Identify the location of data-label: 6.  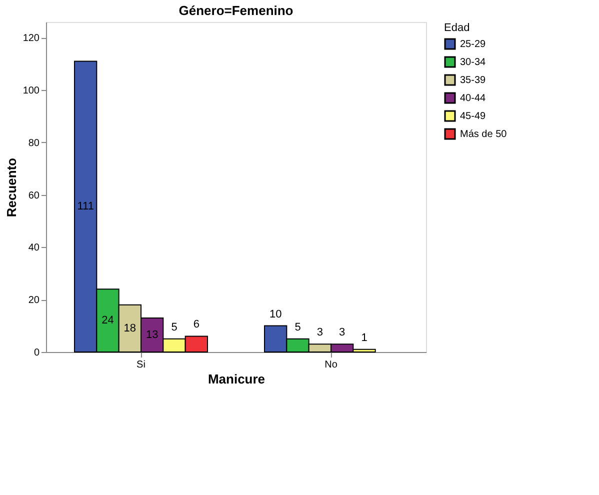
(196, 324).